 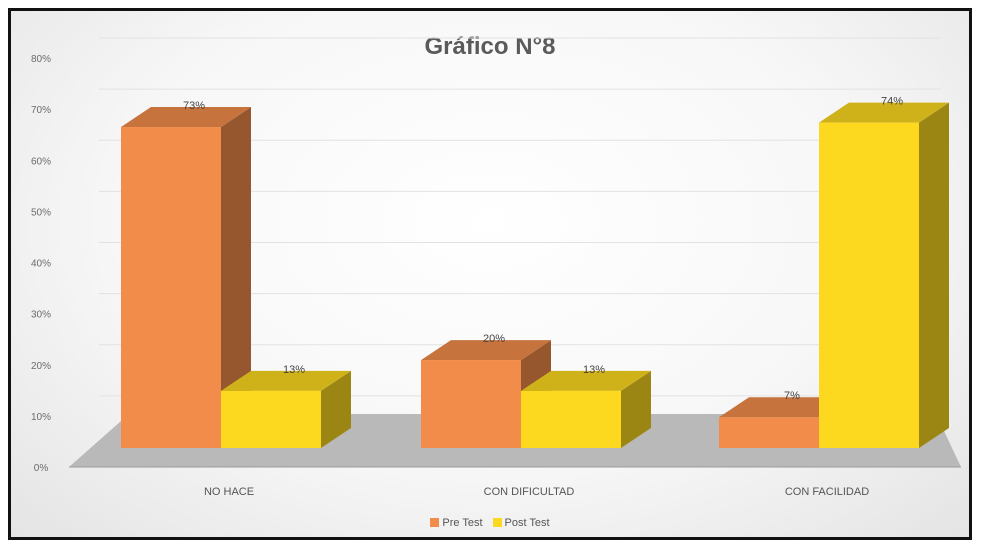 What do you see at coordinates (41, 315) in the screenshot?
I see `y-tick-label: 30%` at bounding box center [41, 315].